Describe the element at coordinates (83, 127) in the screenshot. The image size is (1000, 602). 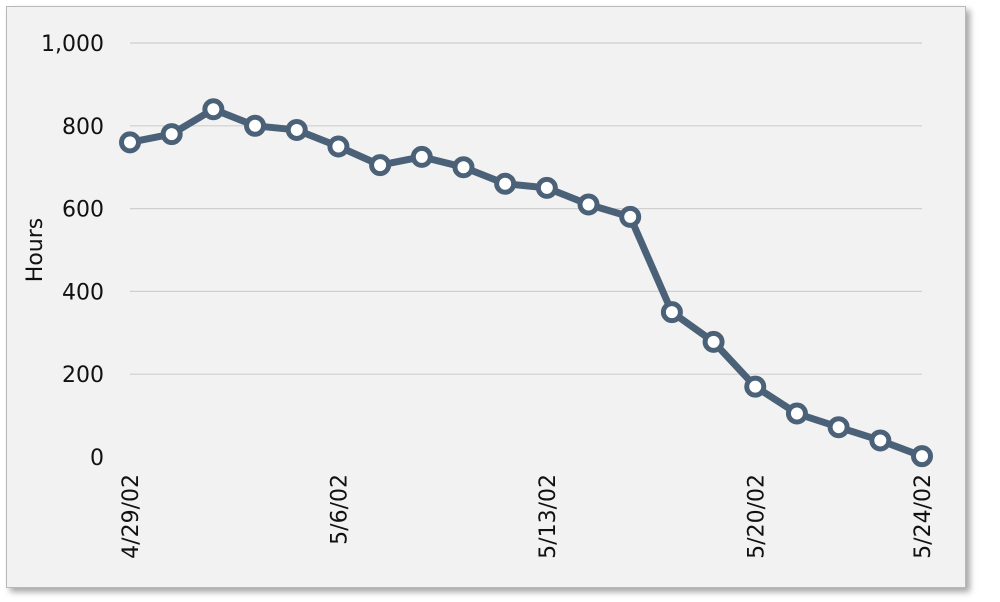
I see `y-tick-label: 800` at that location.